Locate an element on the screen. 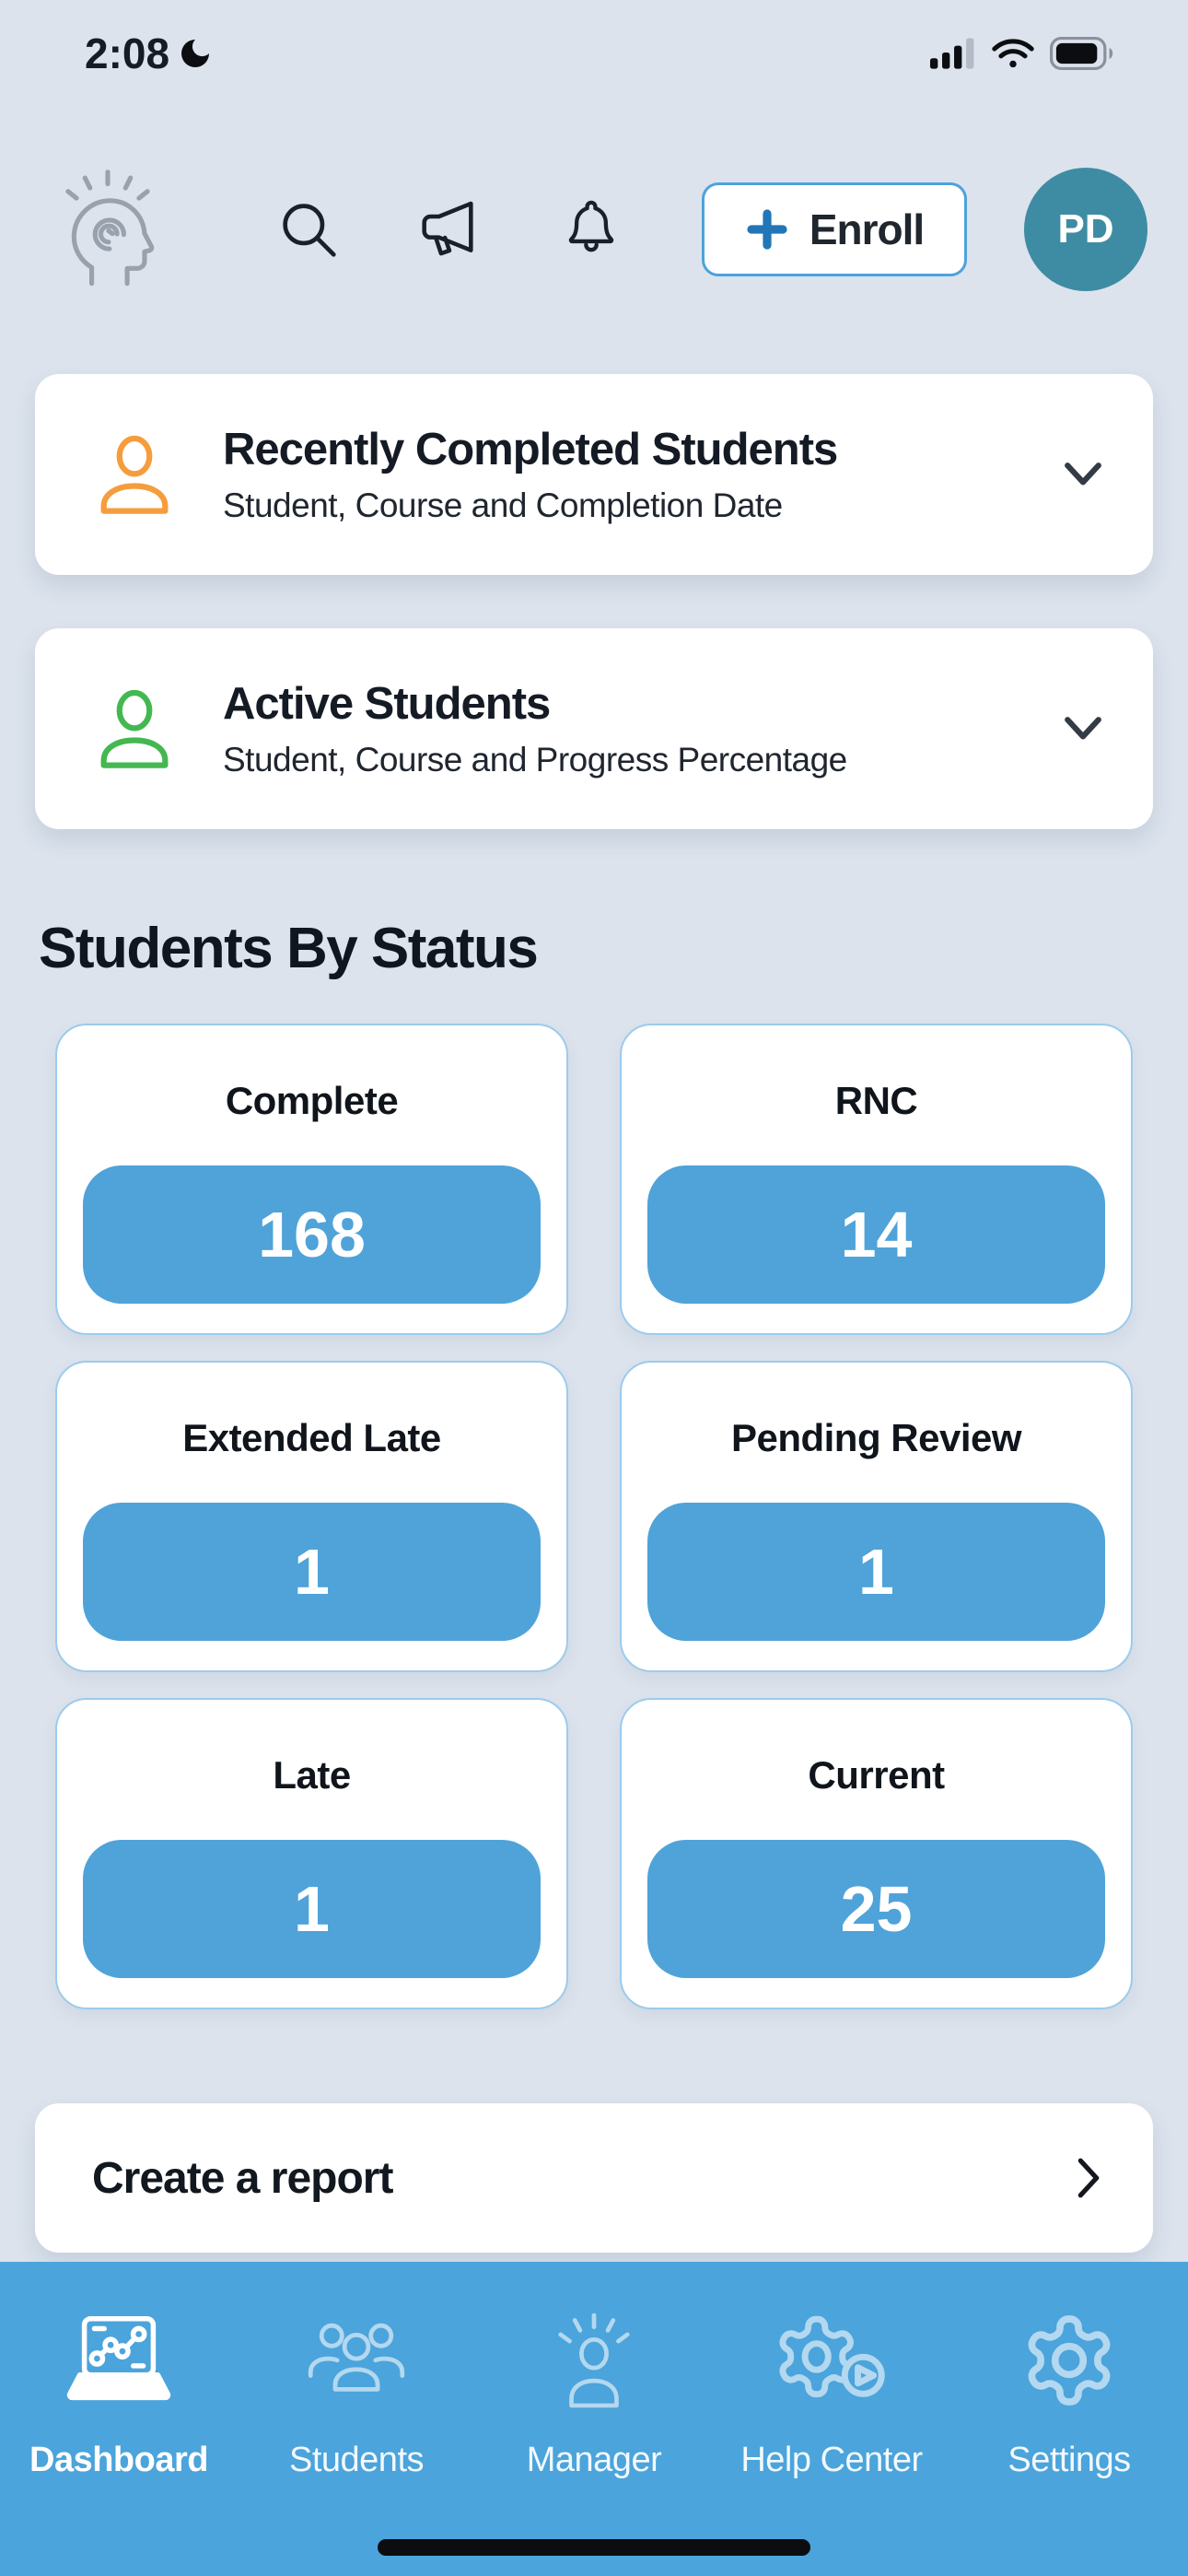 The height and width of the screenshot is (2576, 1188). status-count-pill: 25 is located at coordinates (876, 1909).